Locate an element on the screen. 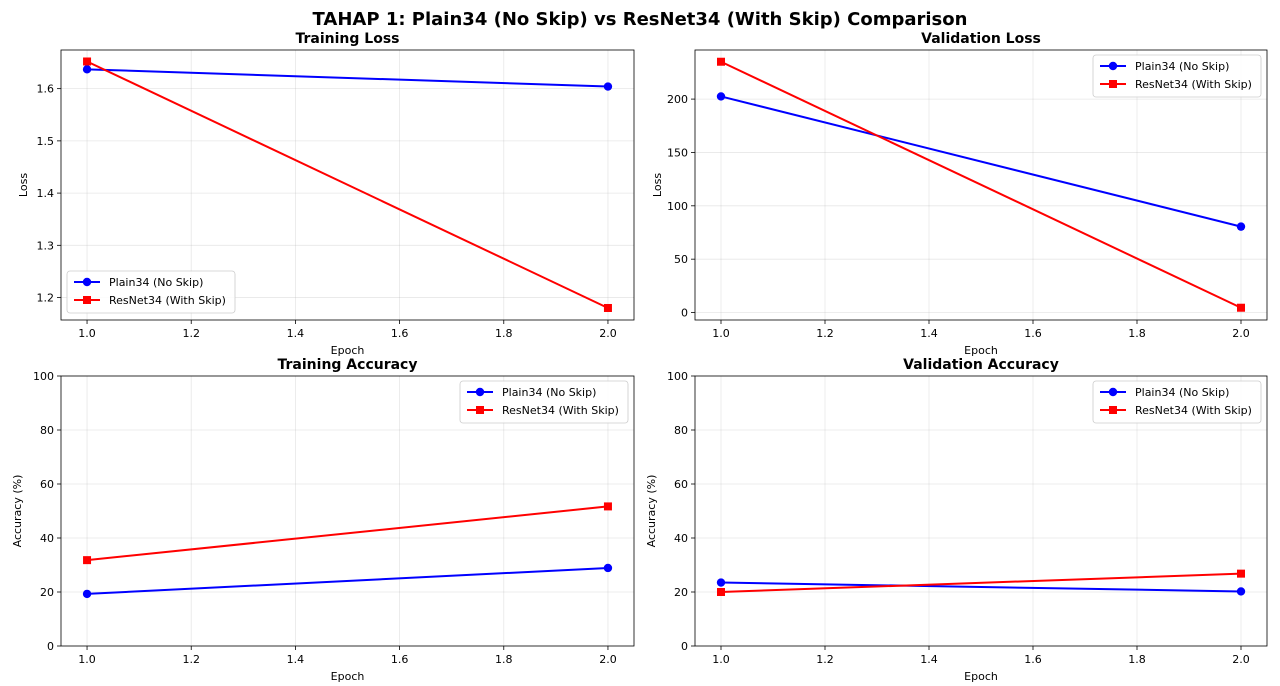 This screenshot has height=686, width=1280. chart-2-xtick-label: 1.8 is located at coordinates (1137, 333).